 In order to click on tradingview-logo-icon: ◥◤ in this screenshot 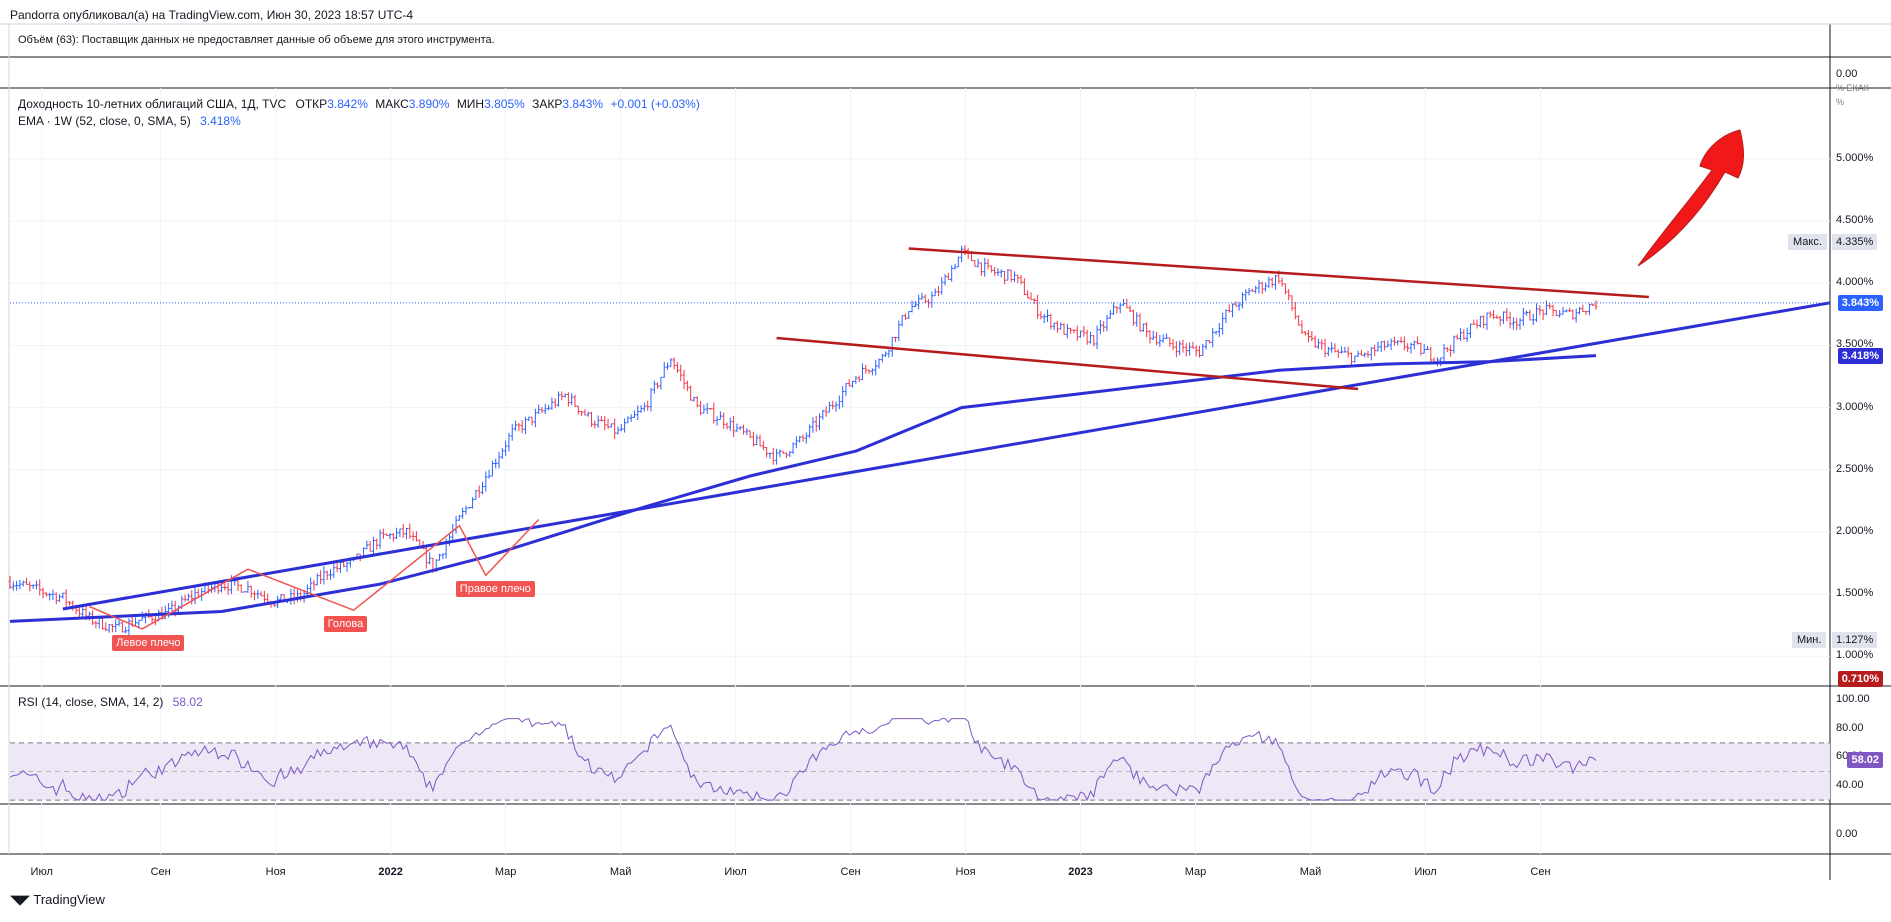, I will do `click(20, 899)`.